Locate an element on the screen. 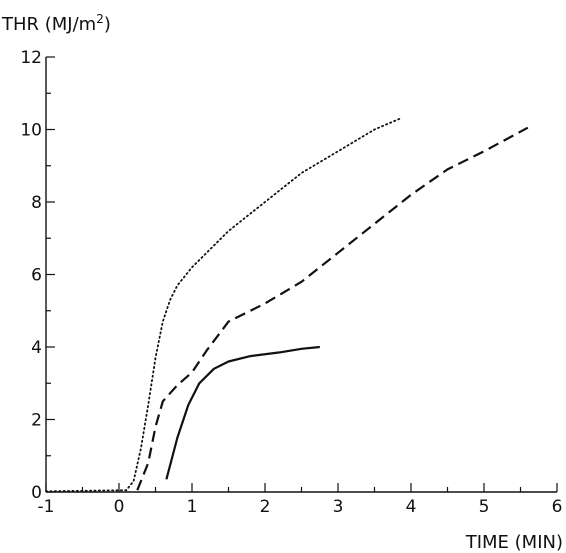  y-tick-label: 10 is located at coordinates (31, 131).